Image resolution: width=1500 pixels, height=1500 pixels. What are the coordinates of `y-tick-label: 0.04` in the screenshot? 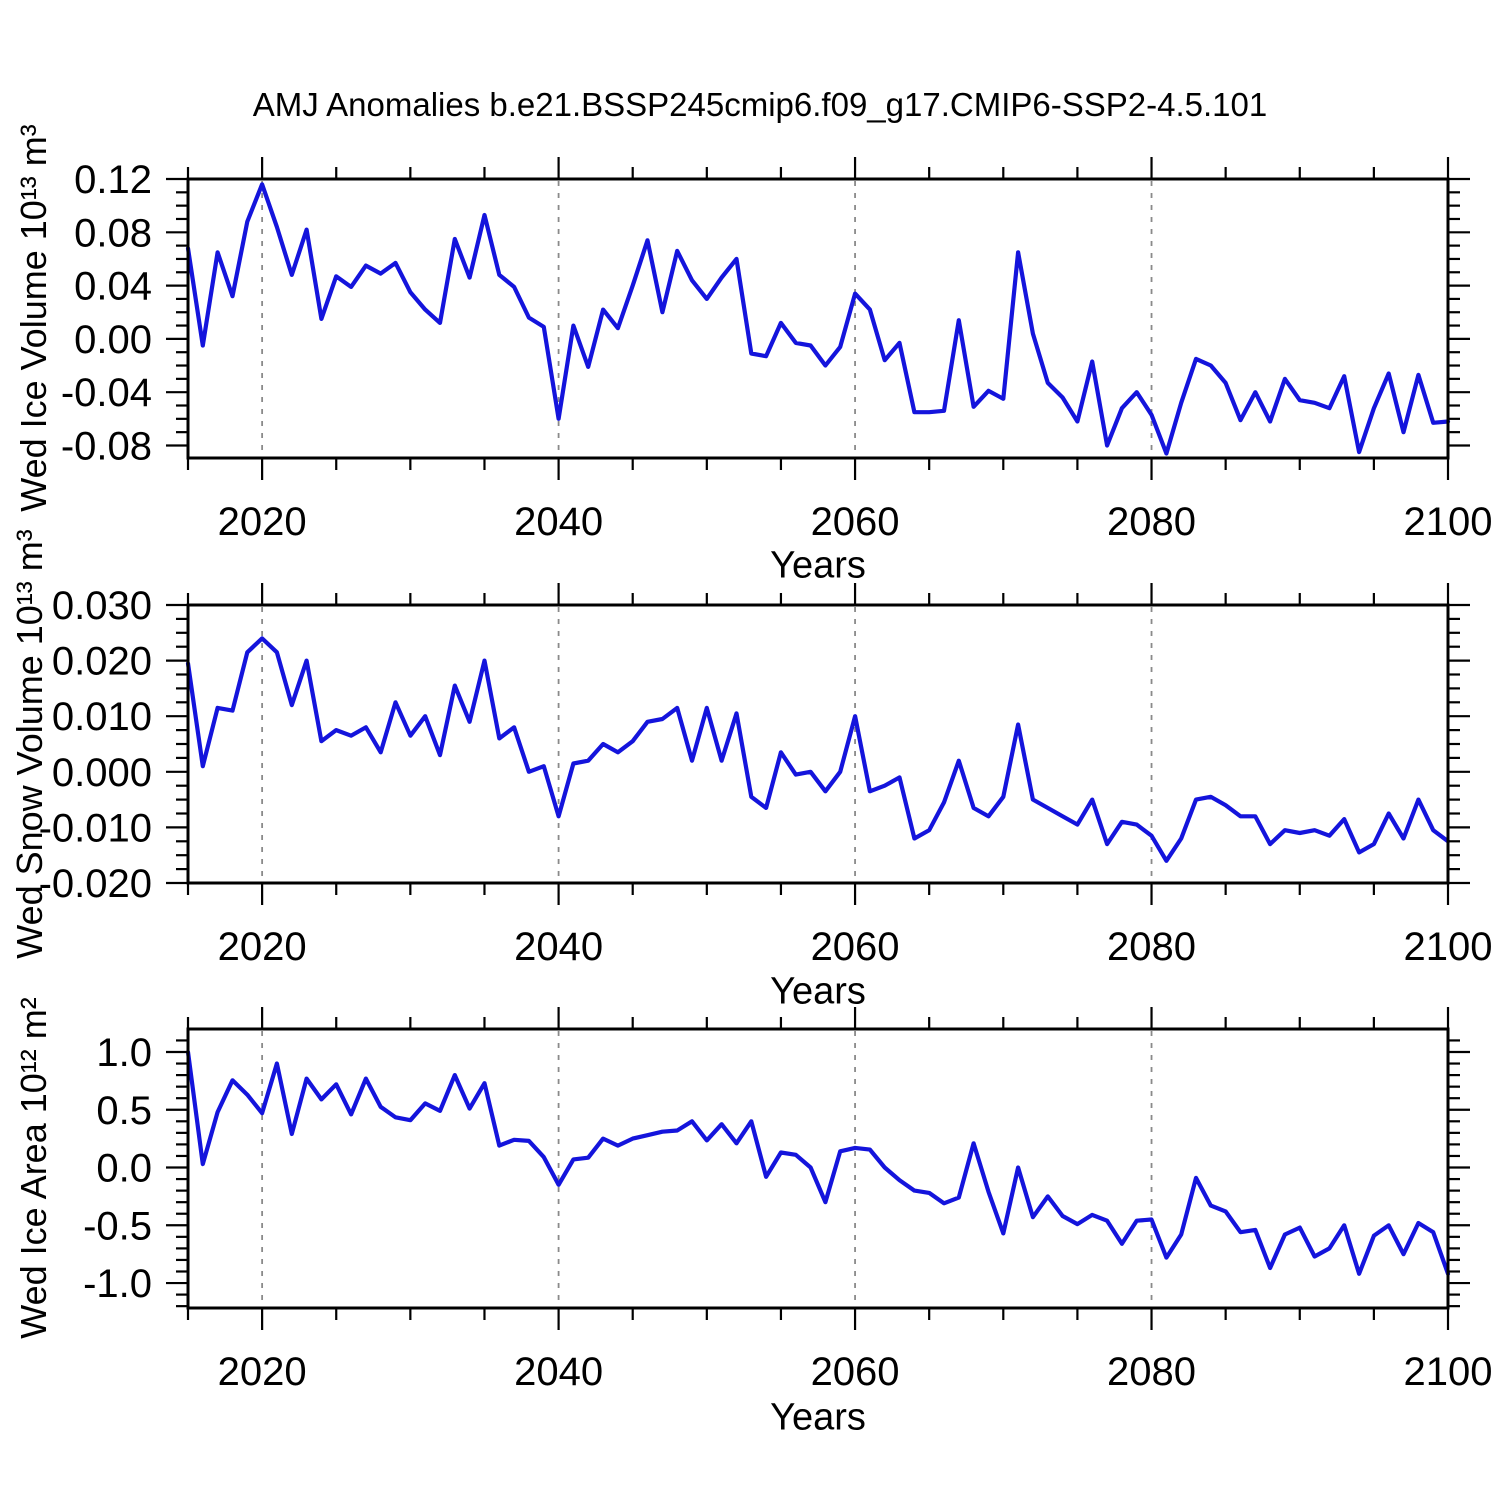 It's located at (113, 287).